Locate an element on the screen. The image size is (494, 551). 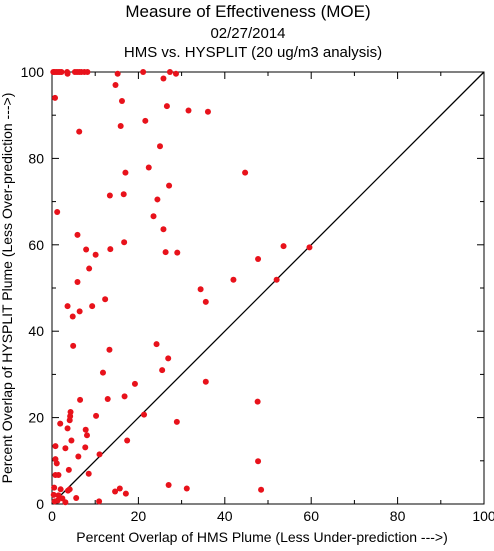
y-tick-label: 20 is located at coordinates (36, 418).